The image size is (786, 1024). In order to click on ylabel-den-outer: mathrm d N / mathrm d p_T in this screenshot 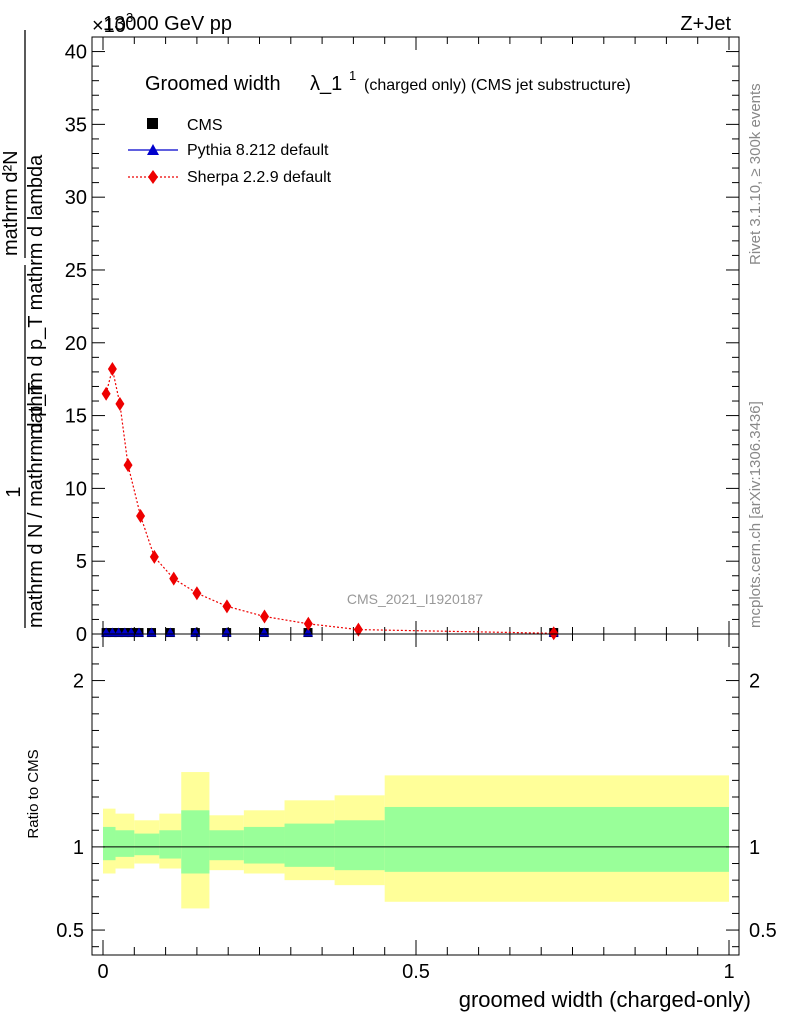, I will do `click(36, 505)`.